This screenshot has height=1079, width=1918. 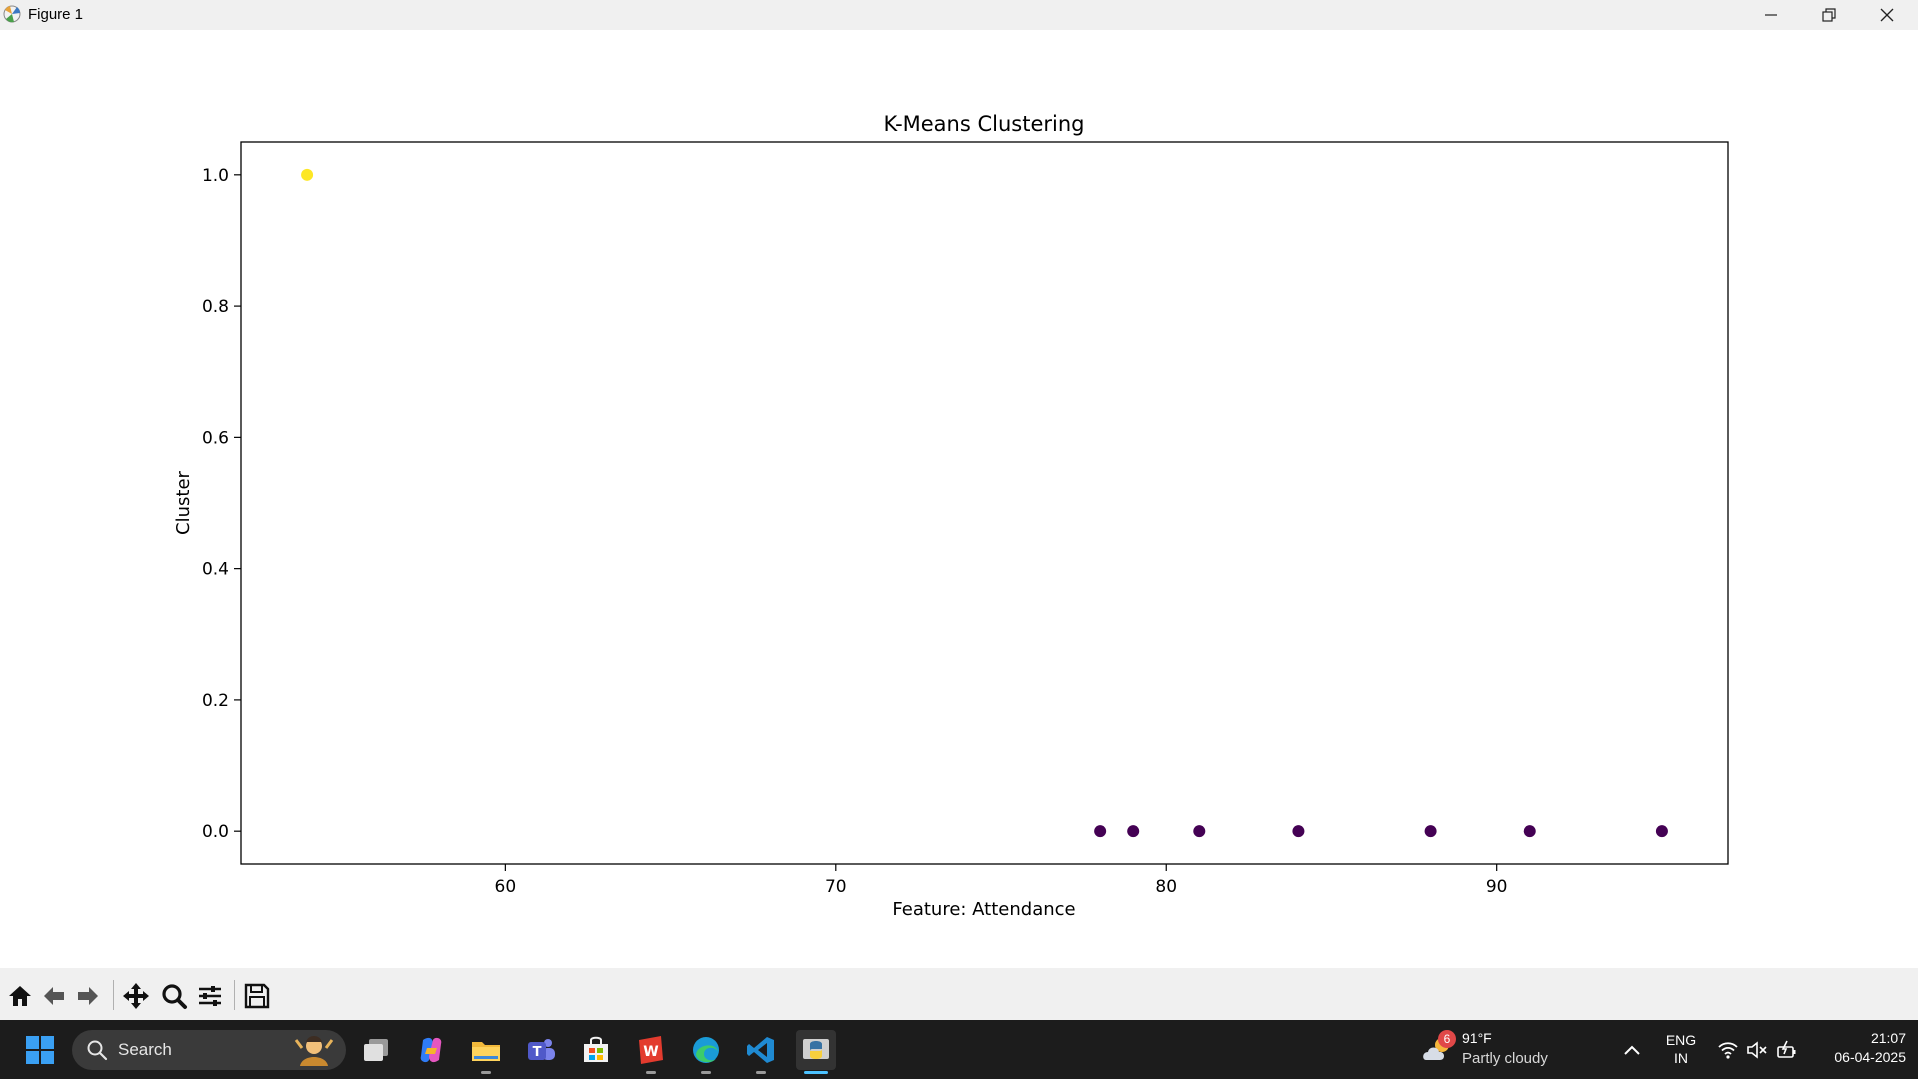 I want to click on restore-button, so click(x=1829, y=15).